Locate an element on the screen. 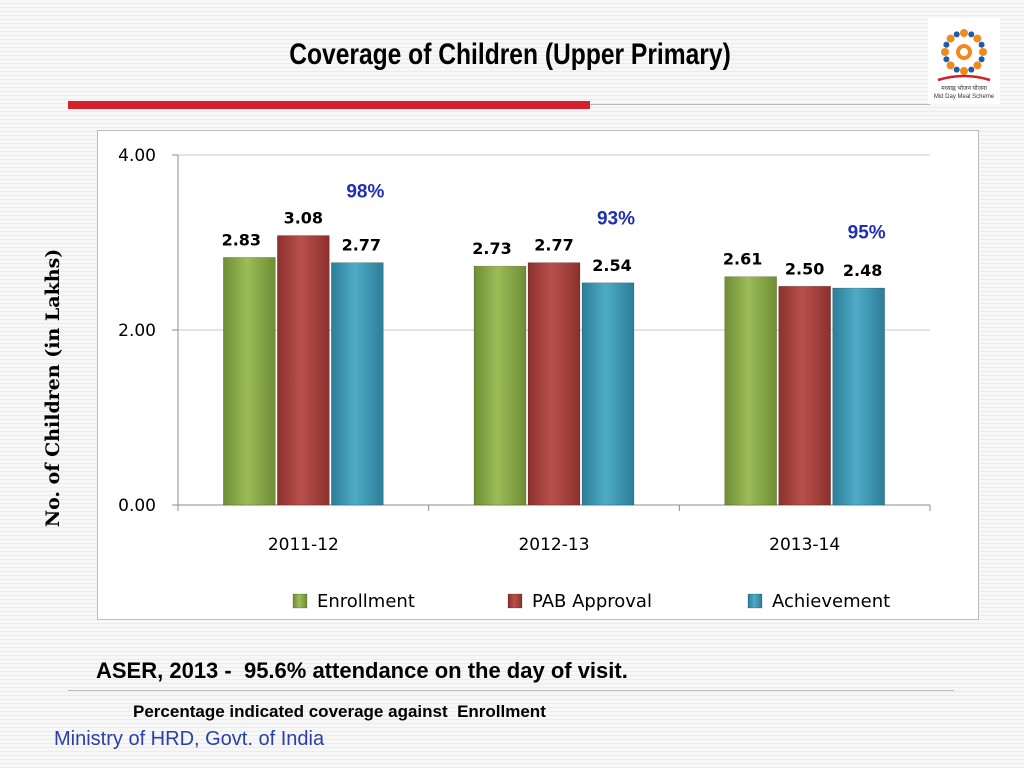 The image size is (1024, 768). data-label: 2.61 is located at coordinates (742, 259).